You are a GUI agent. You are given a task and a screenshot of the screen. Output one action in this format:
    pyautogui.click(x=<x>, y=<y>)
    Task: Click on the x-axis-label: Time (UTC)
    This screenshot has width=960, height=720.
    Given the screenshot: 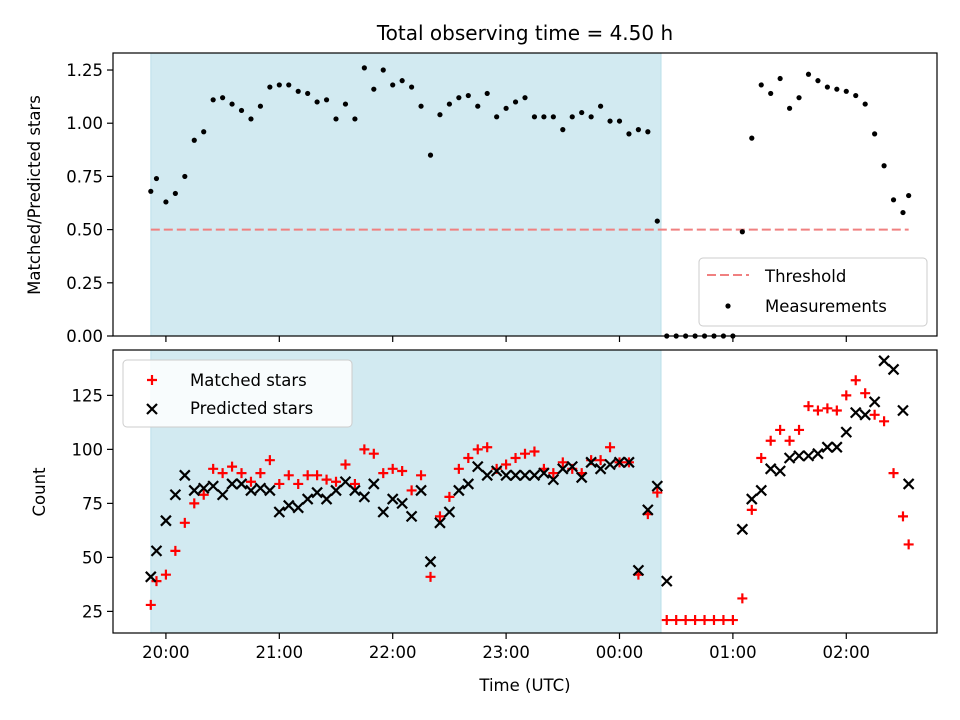 What is the action you would take?
    pyautogui.click(x=524, y=685)
    